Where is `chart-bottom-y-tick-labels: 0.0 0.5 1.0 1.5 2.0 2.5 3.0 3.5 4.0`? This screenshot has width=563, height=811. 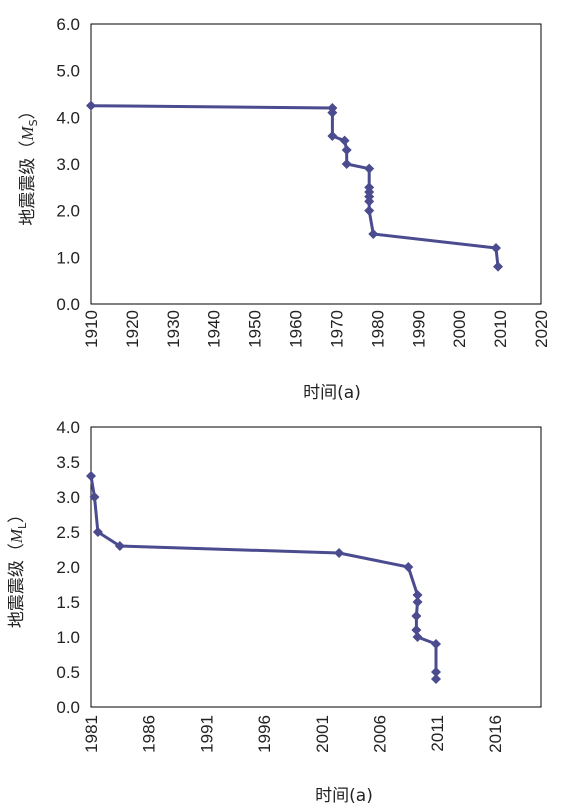 chart-bottom-y-tick-labels: 0.0 0.5 1.0 1.5 2.0 2.5 3.0 3.5 4.0 is located at coordinates (68, 567).